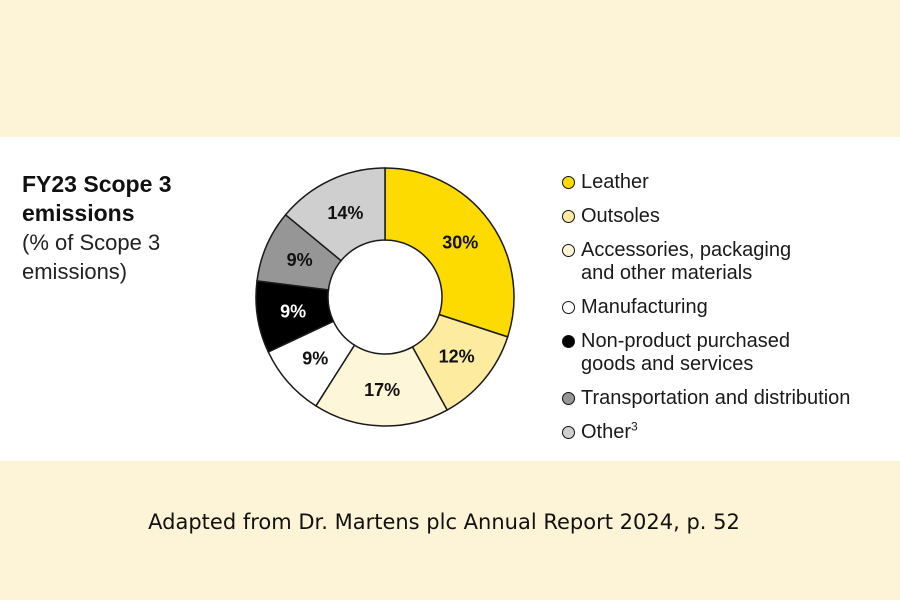  Describe the element at coordinates (686, 250) in the screenshot. I see `legend-label: Accessories, packaging` at that location.